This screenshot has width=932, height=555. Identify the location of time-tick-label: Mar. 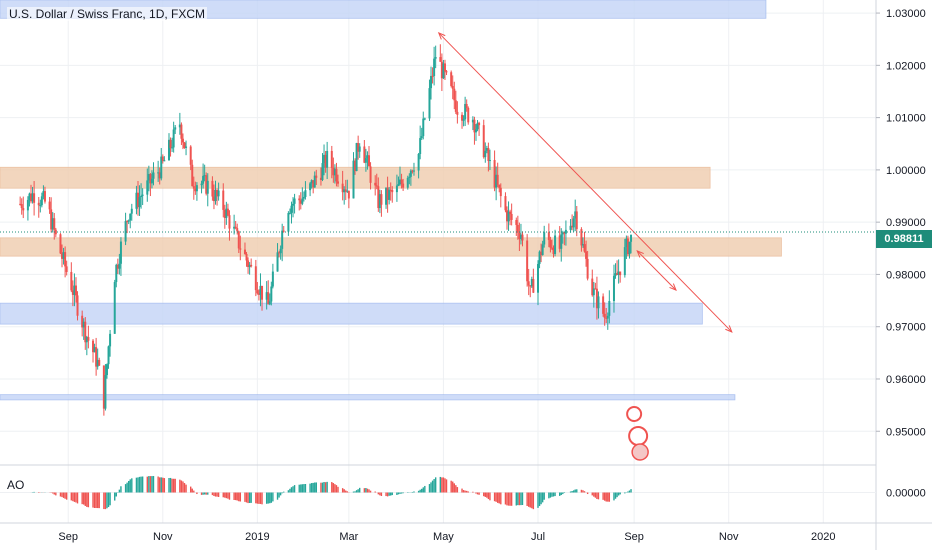
(348, 537).